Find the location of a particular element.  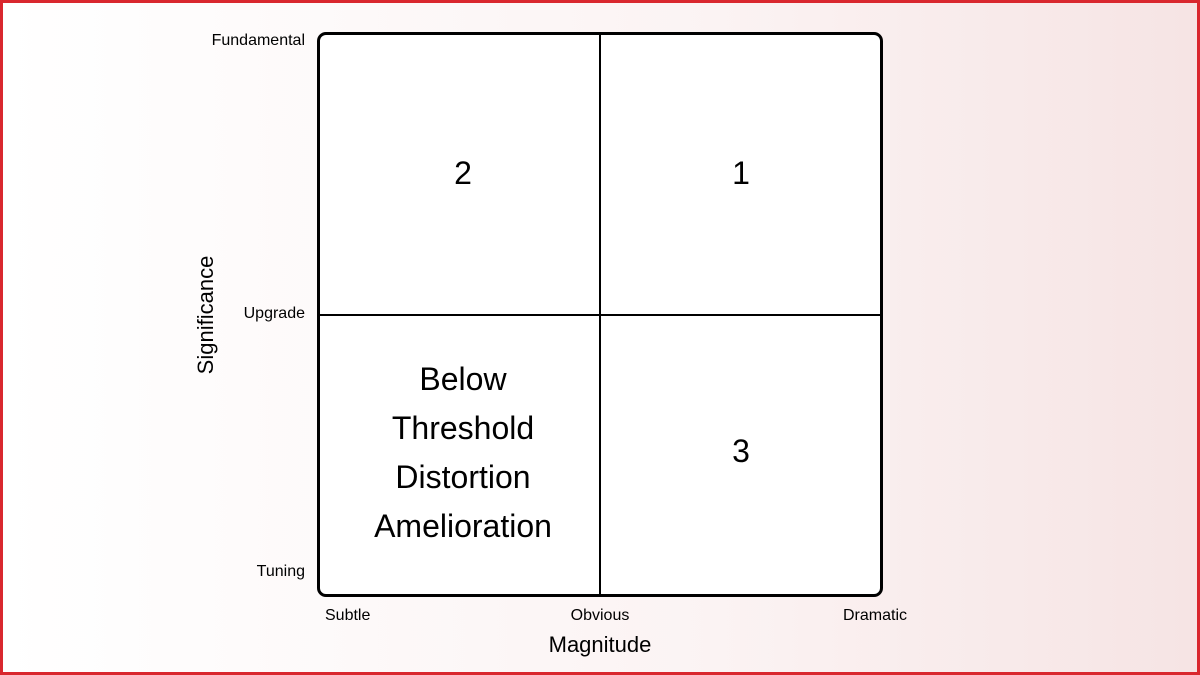

quadrant-bottom-left-label: Below Threshold Distortion Amelioration is located at coordinates (463, 453).